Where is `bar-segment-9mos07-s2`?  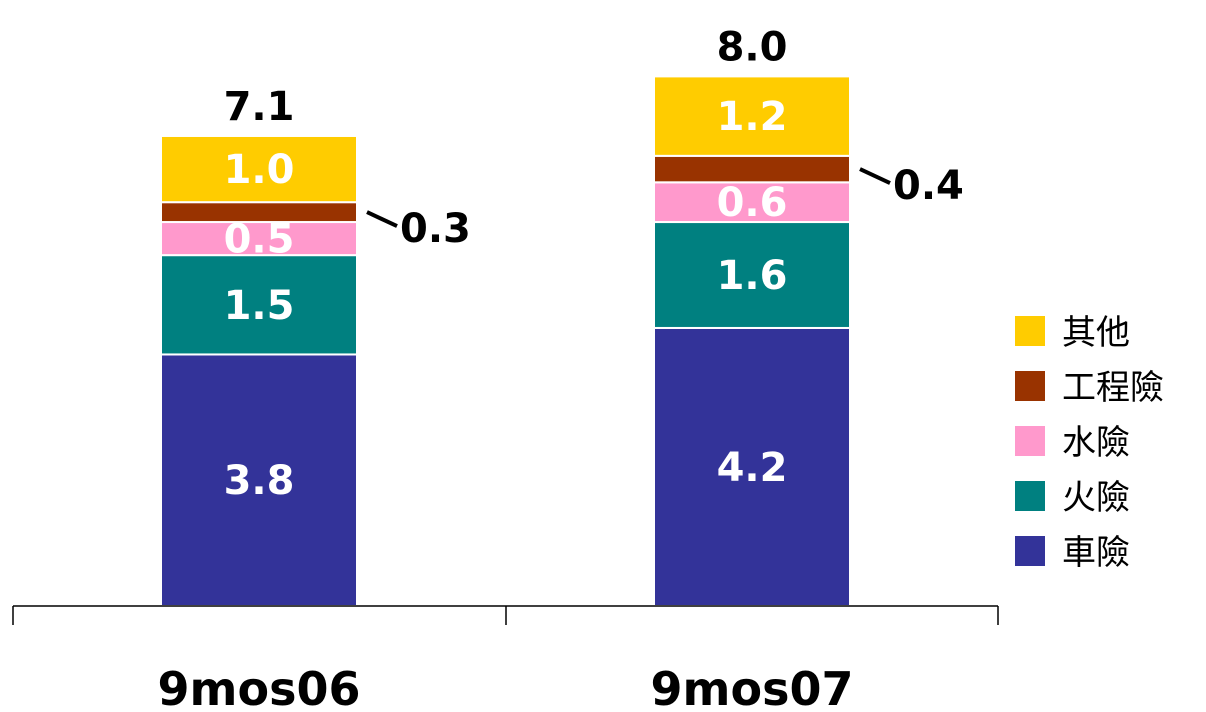 bar-segment-9mos07-s2 is located at coordinates (752, 202).